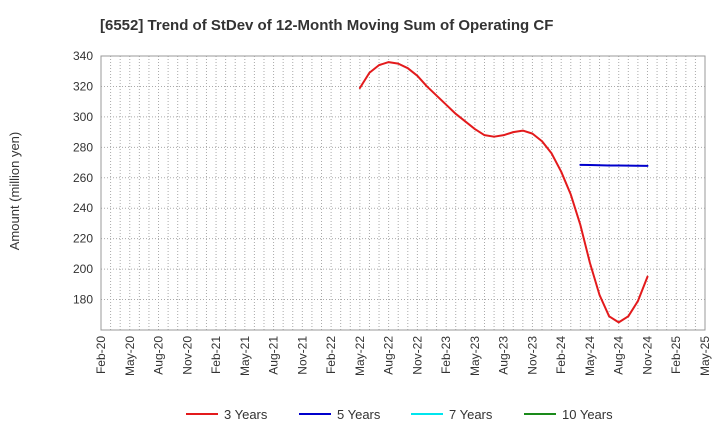  What do you see at coordinates (245, 356) in the screenshot?
I see `x-tick-label: May-21` at bounding box center [245, 356].